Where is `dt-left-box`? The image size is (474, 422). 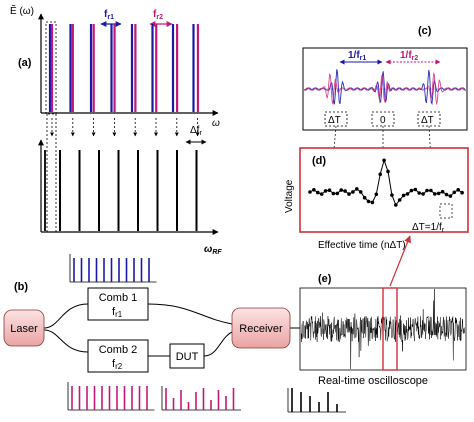
dt-left-box is located at coordinates (336, 119).